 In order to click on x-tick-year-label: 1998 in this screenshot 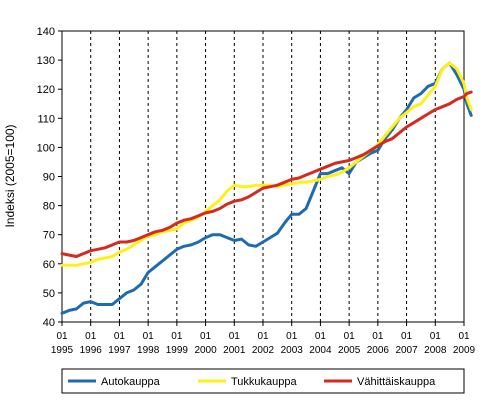, I will do `click(148, 350)`.